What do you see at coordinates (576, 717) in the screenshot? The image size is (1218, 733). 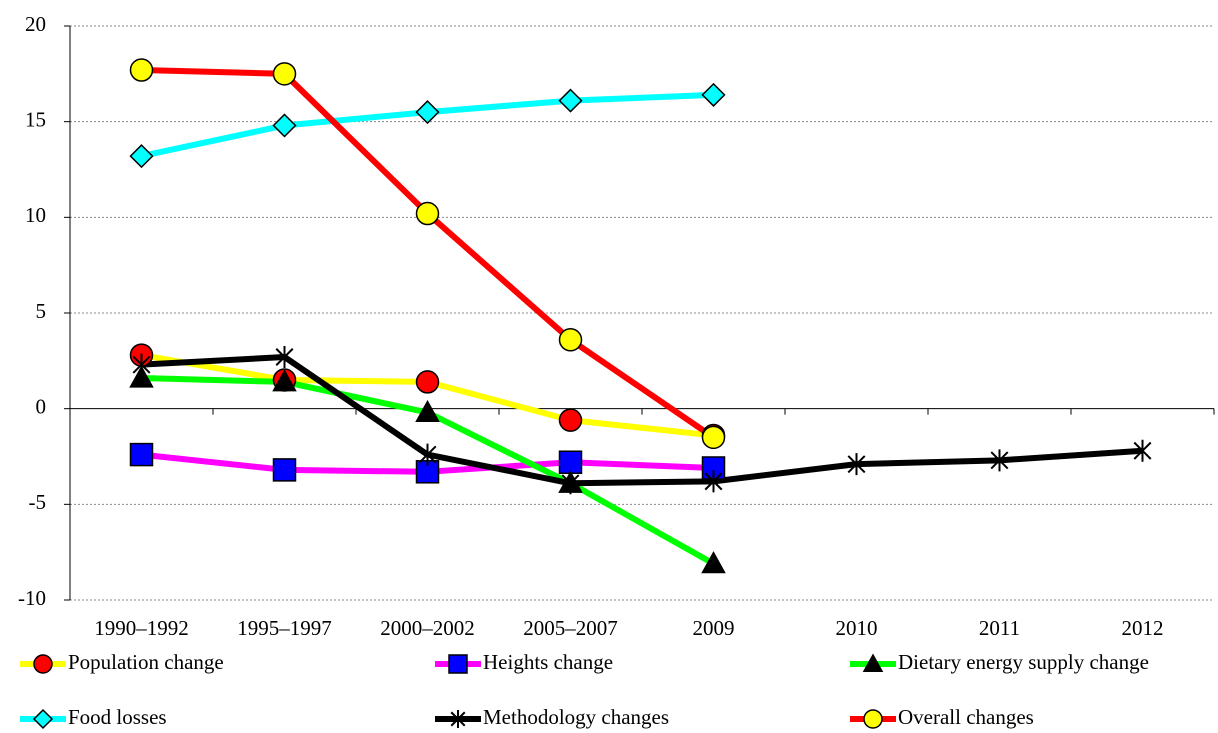 I see `legend-label: Methodology changes` at bounding box center [576, 717].